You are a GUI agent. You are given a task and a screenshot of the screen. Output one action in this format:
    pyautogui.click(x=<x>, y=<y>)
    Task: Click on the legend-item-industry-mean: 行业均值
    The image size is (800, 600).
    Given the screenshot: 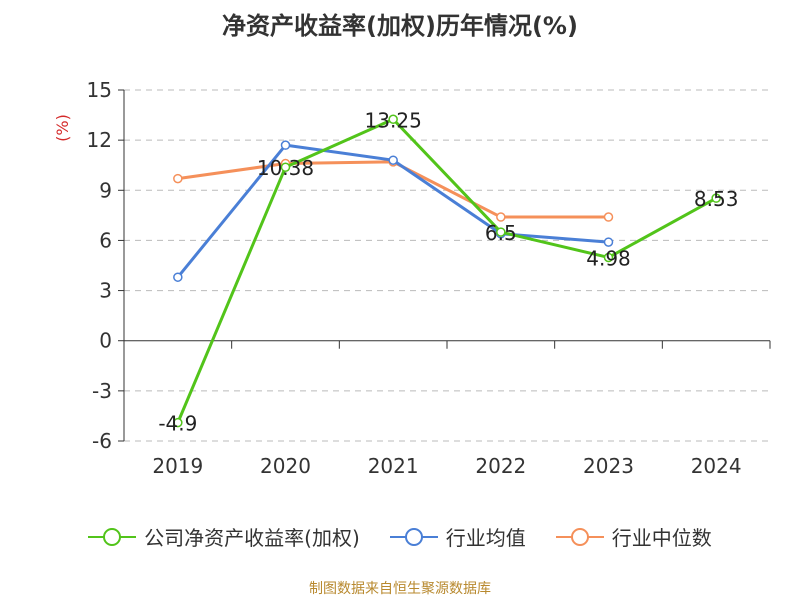 What is the action you would take?
    pyautogui.click(x=457, y=536)
    